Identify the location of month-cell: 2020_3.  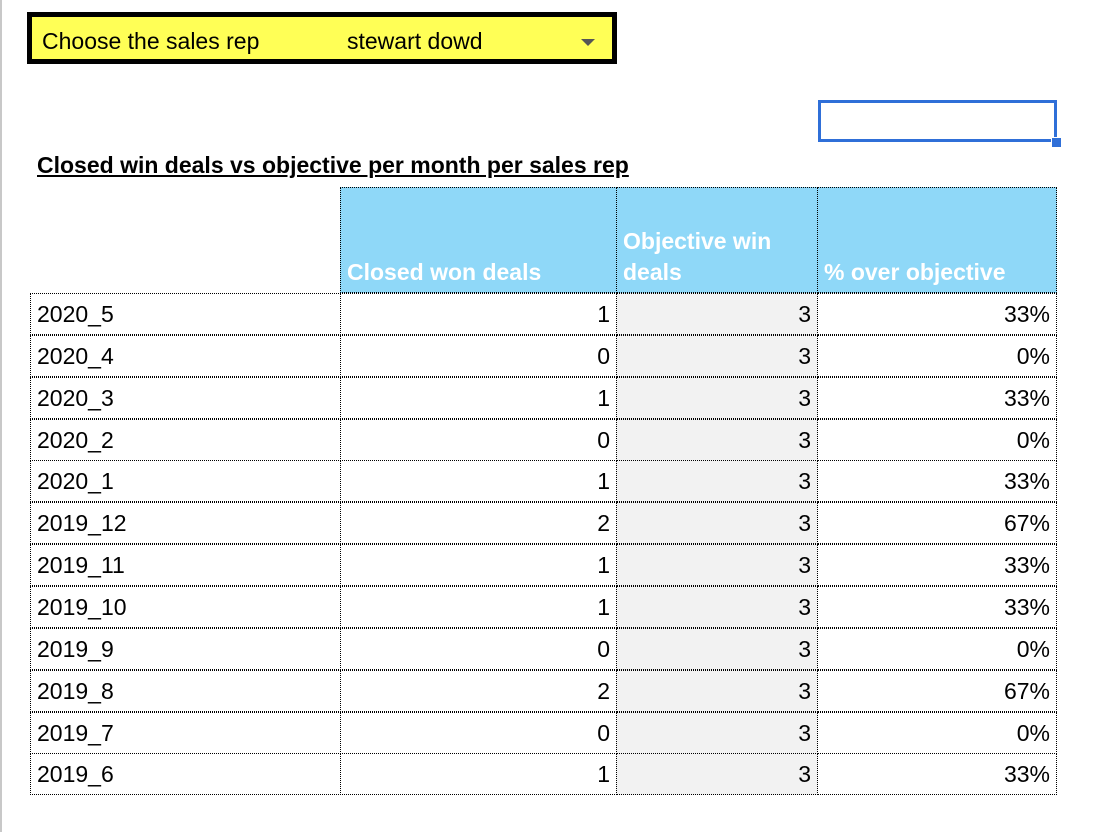
(185, 398).